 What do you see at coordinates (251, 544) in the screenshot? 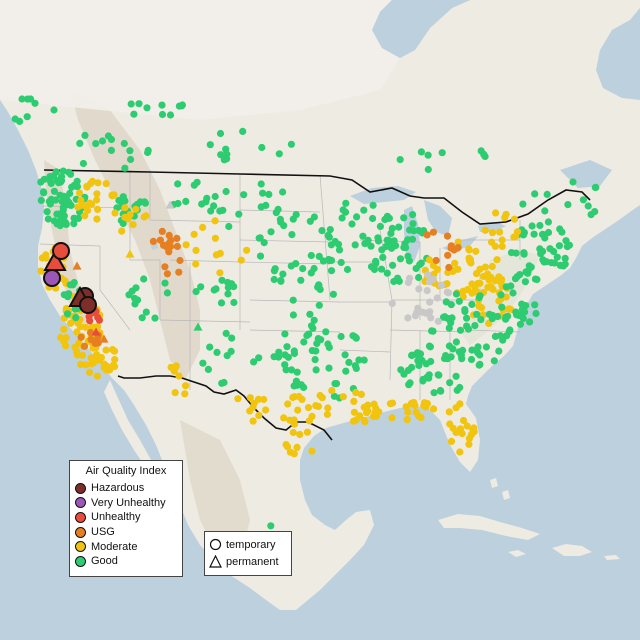
I see `legend-label-temporary: temporary` at bounding box center [251, 544].